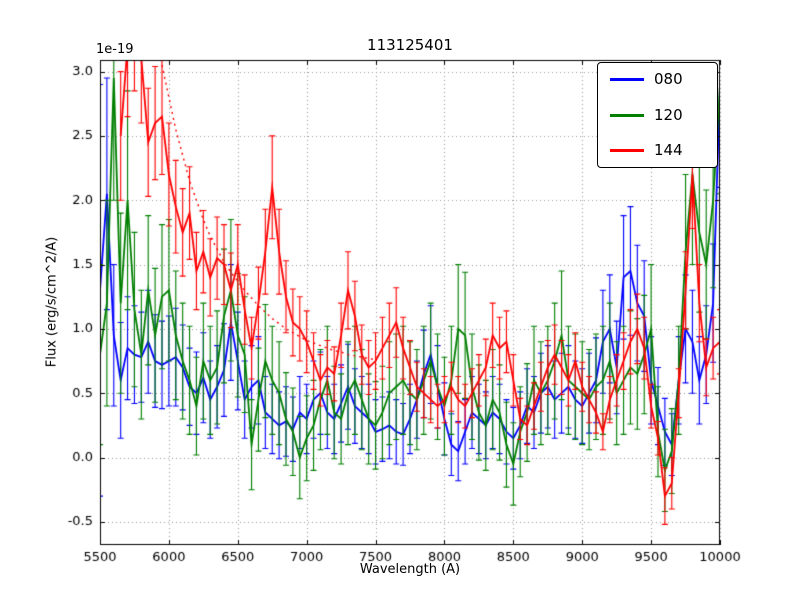 The width and height of the screenshot is (800, 600). I want to click on legend-label: 080, so click(668, 79).